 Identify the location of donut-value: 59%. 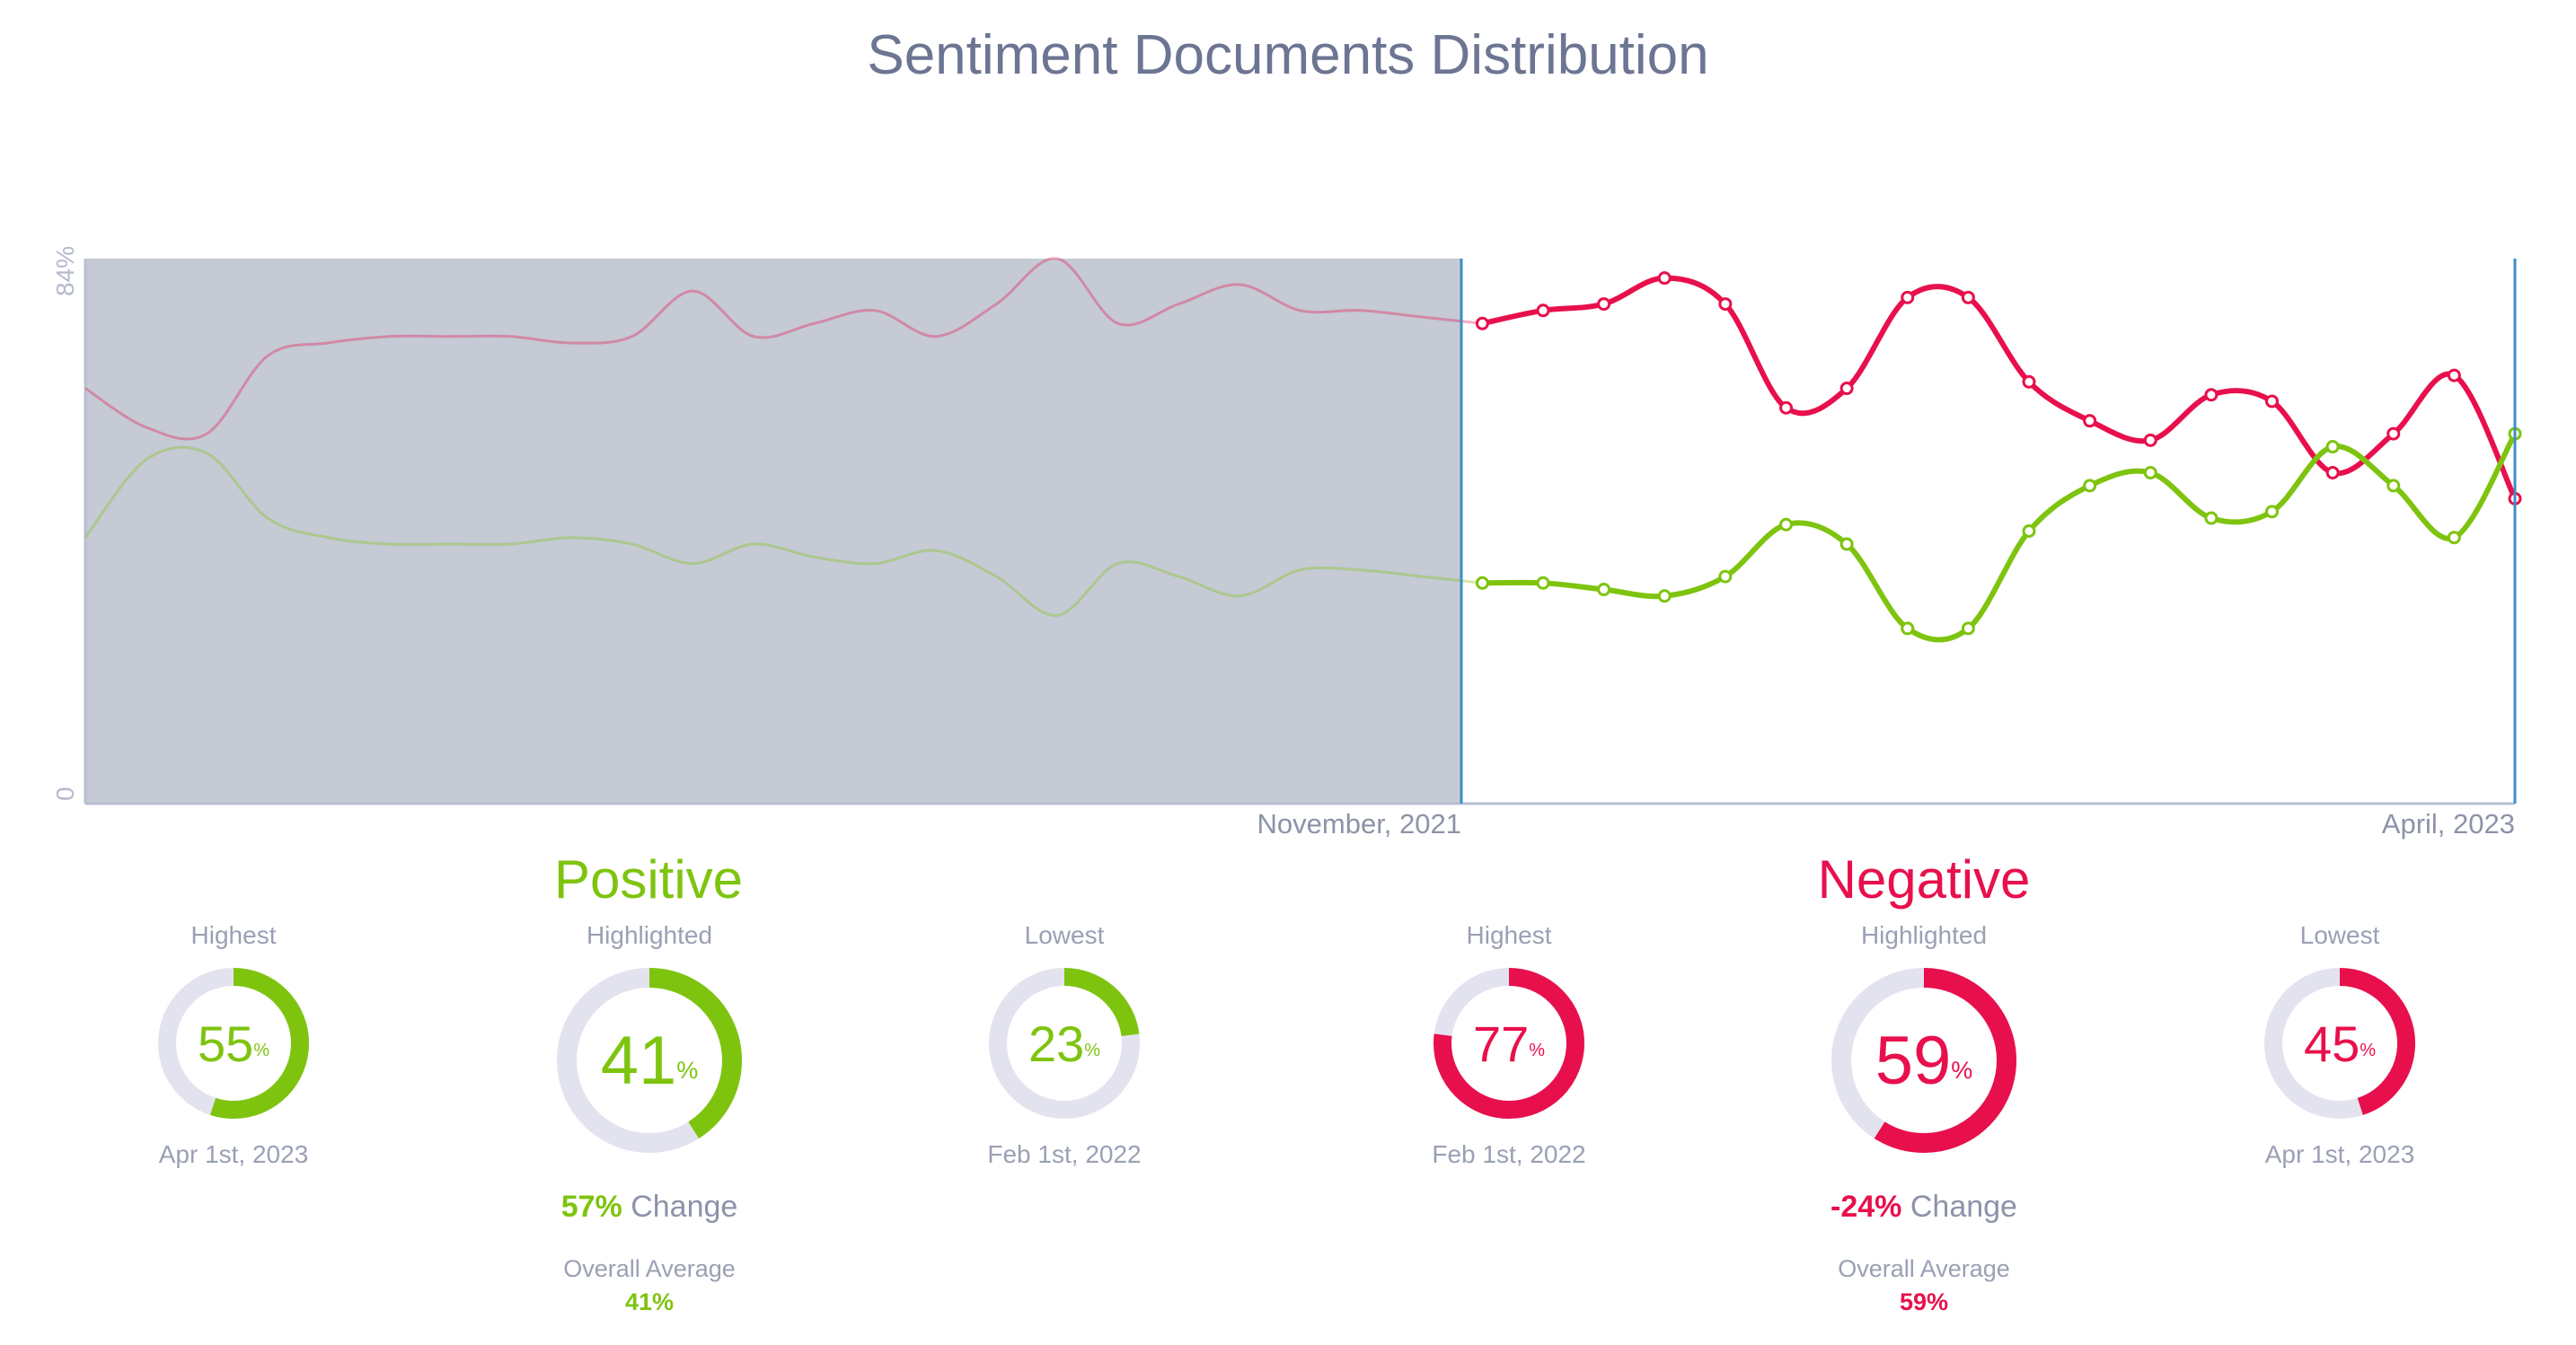
(1924, 1060).